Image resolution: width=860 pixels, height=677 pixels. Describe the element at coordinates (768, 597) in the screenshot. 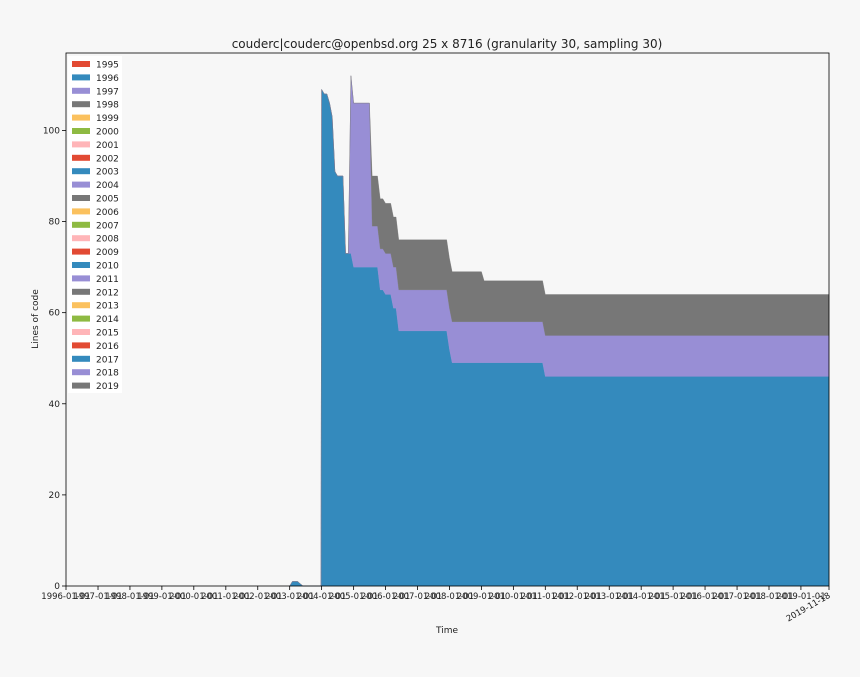

I see `x-tick-label: 2018-01-01` at that location.